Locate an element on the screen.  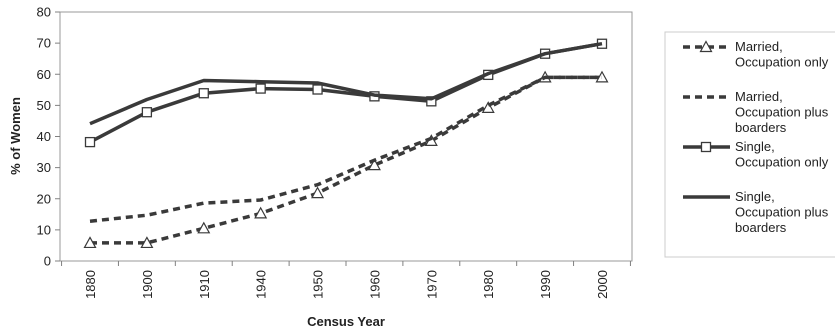
x-axis: 1880 1900 1910 1940 1950 1960 1970 1980 1990 2000 is located at coordinates (346, 280).